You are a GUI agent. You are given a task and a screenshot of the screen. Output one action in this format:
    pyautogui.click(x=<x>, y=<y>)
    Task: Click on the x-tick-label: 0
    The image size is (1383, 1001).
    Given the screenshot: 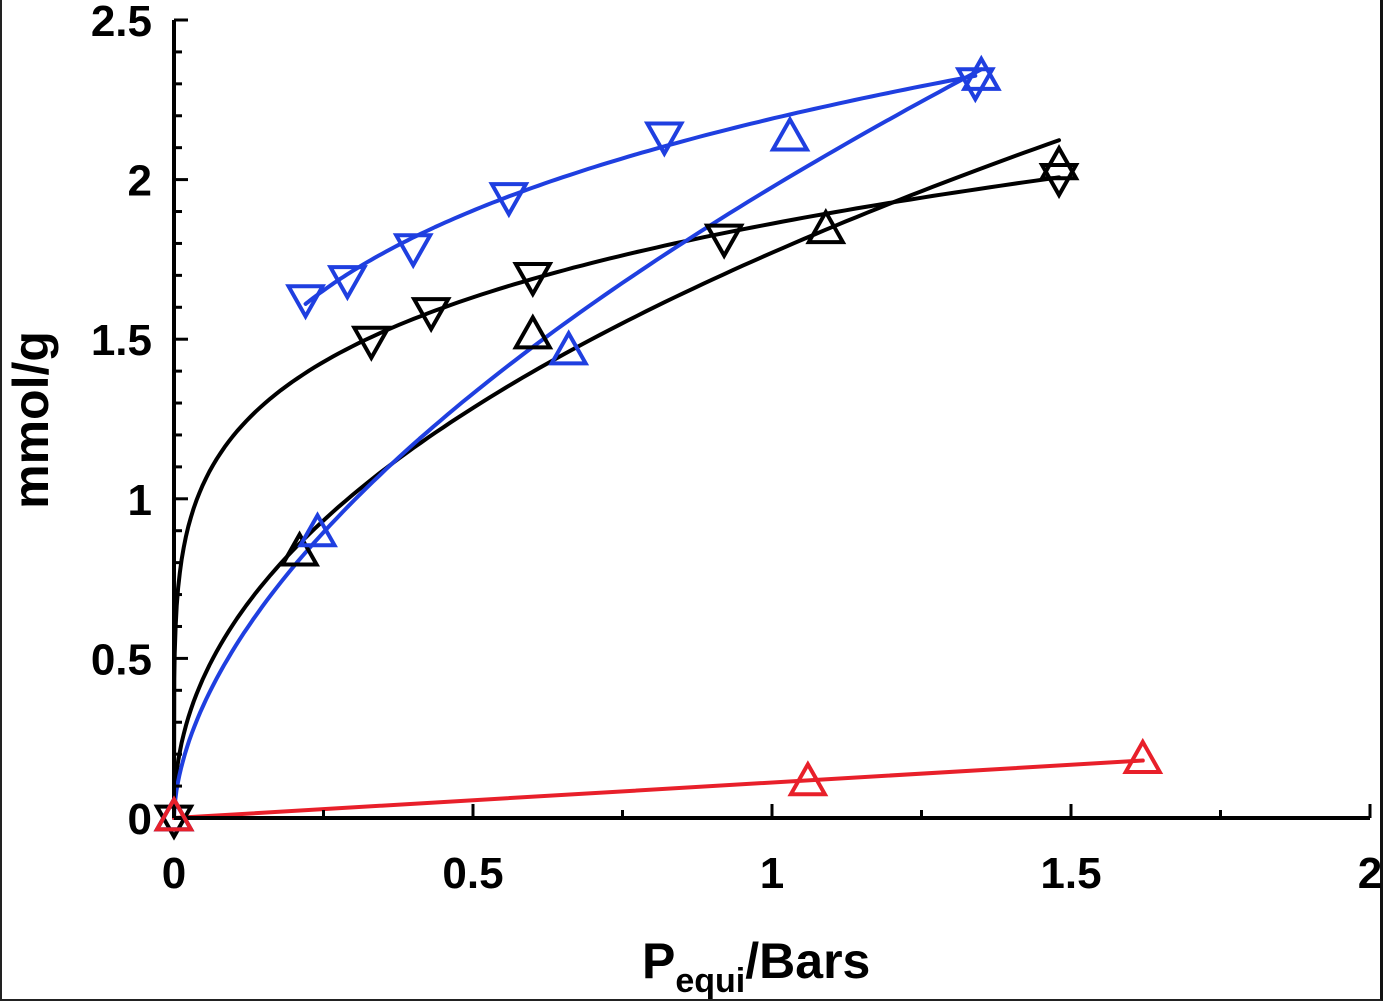 What is the action you would take?
    pyautogui.click(x=174, y=873)
    